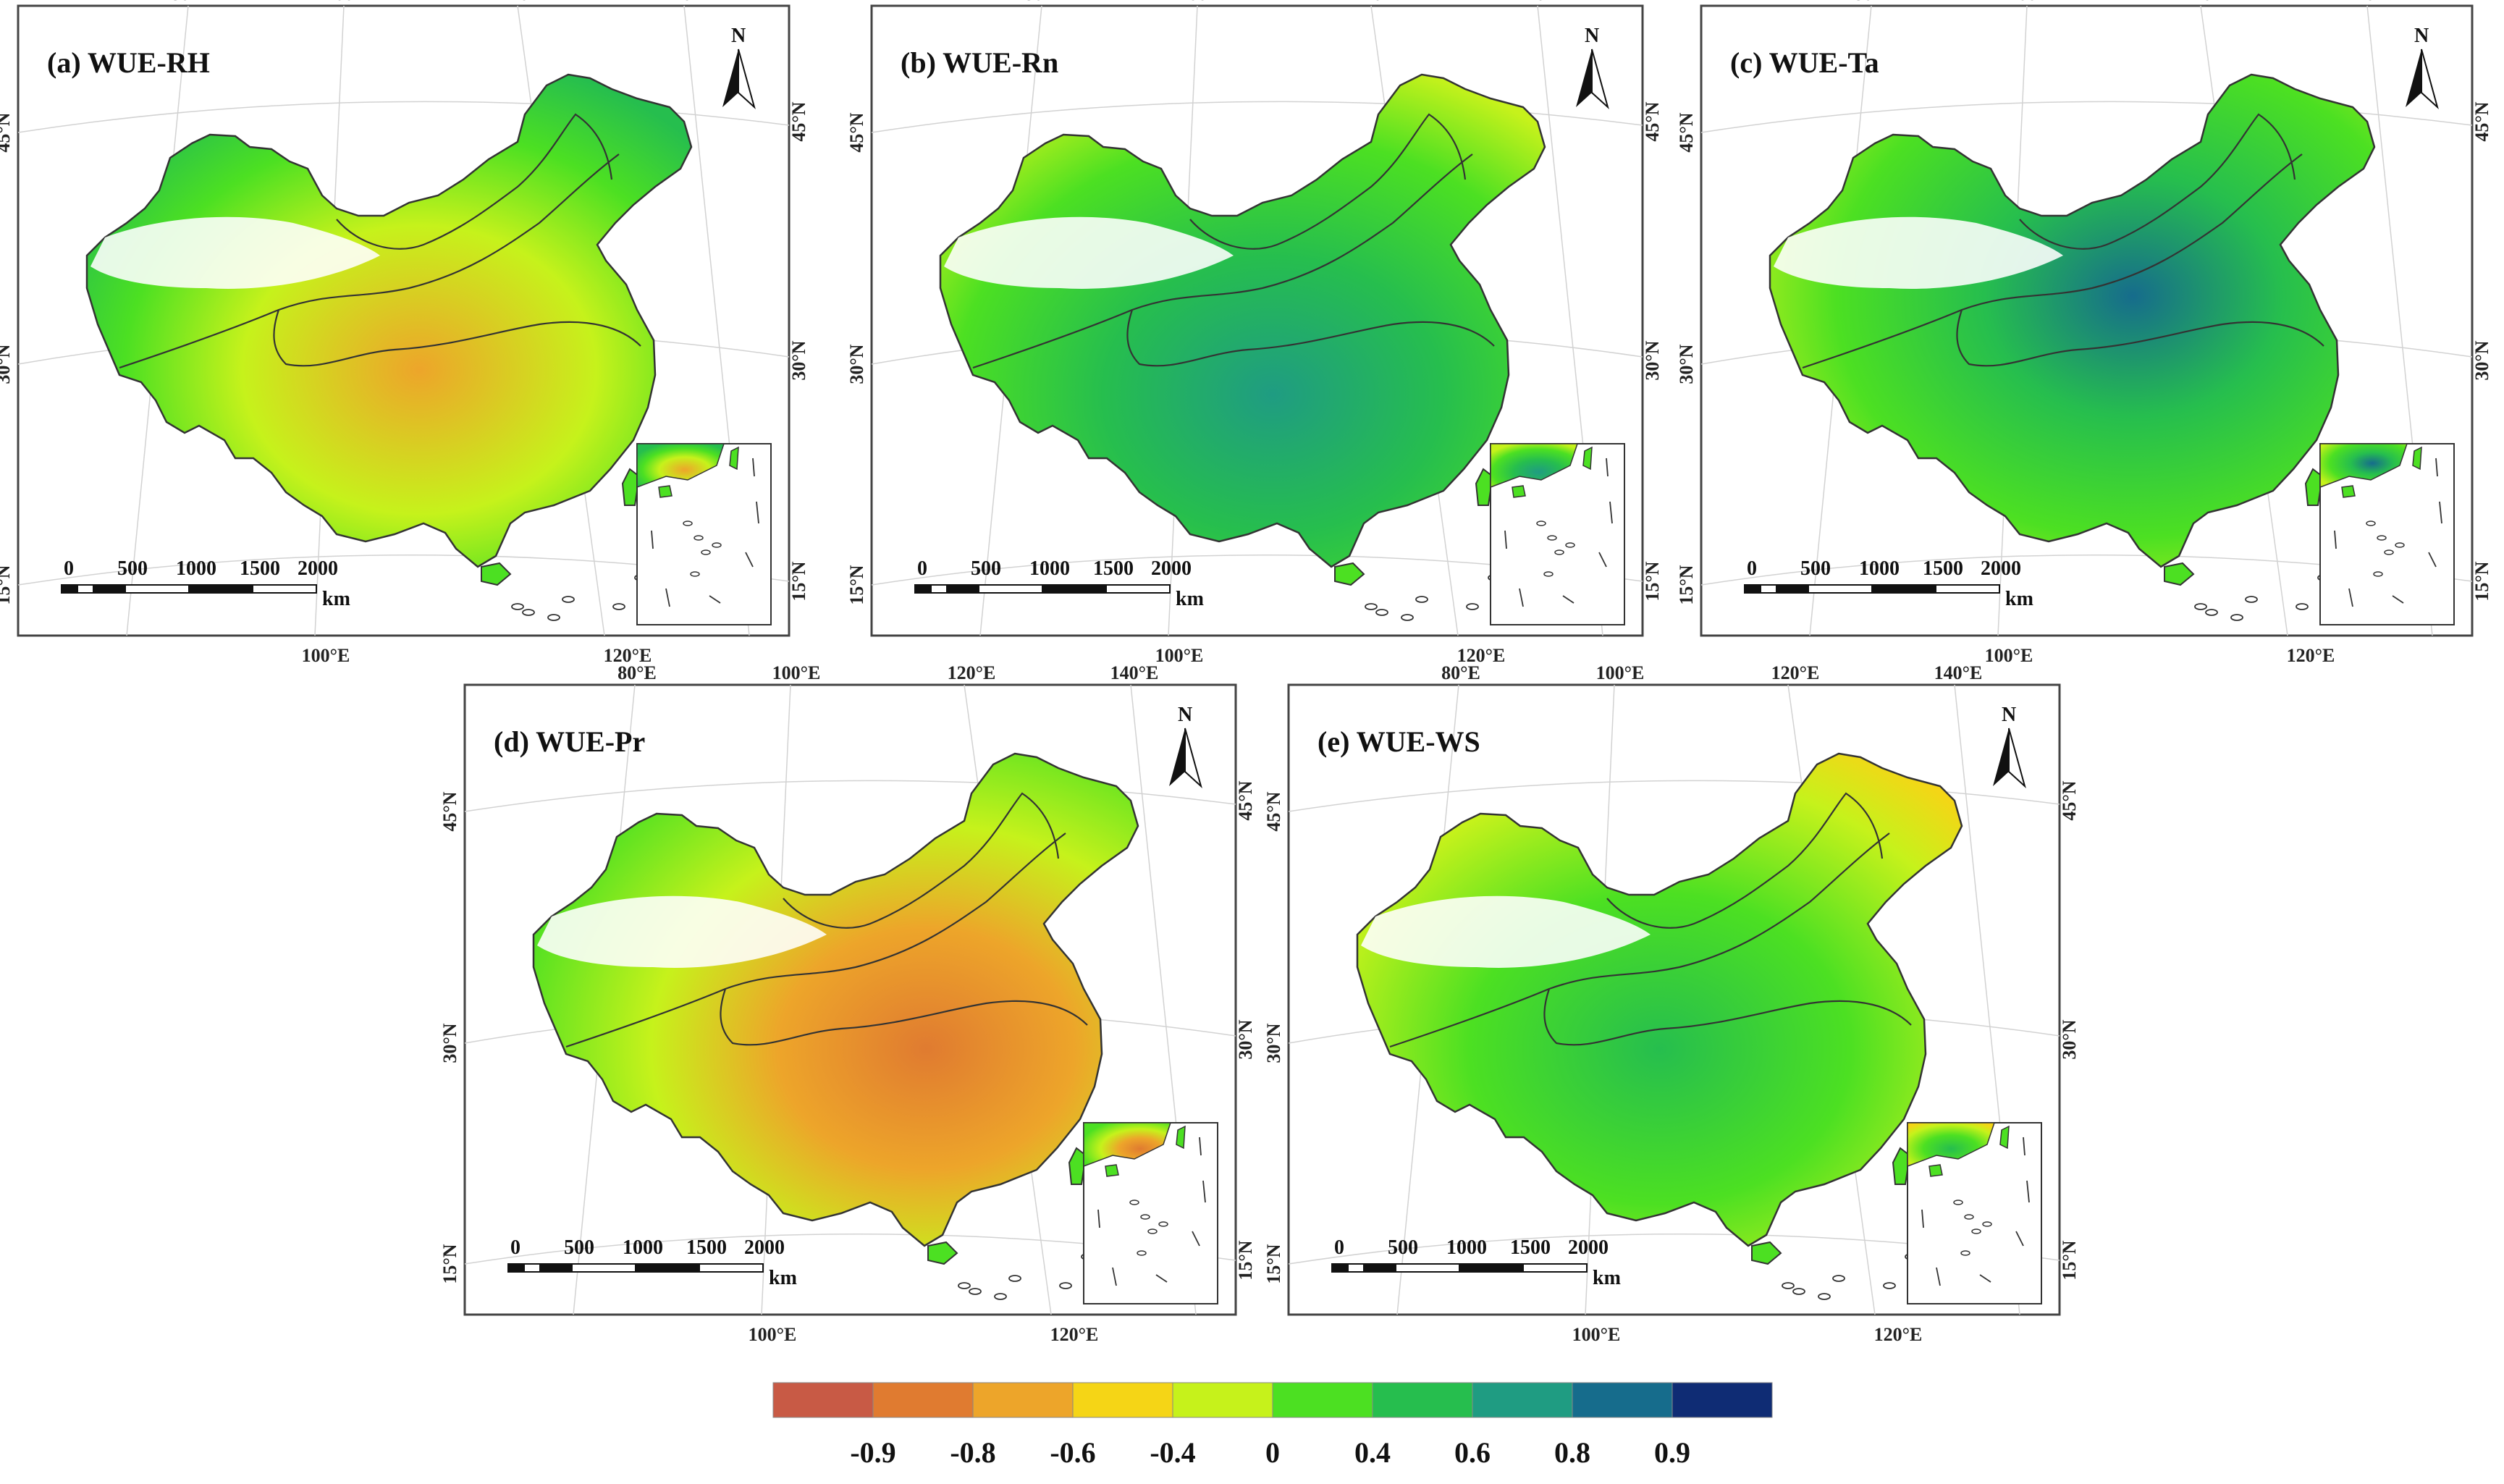  What do you see at coordinates (1372, 1452) in the screenshot?
I see `legend-label: 0.4` at bounding box center [1372, 1452].